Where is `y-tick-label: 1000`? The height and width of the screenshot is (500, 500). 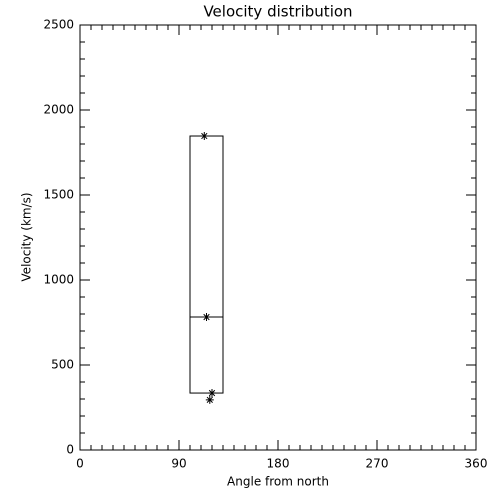
y-tick-label: 1000 is located at coordinates (58, 280).